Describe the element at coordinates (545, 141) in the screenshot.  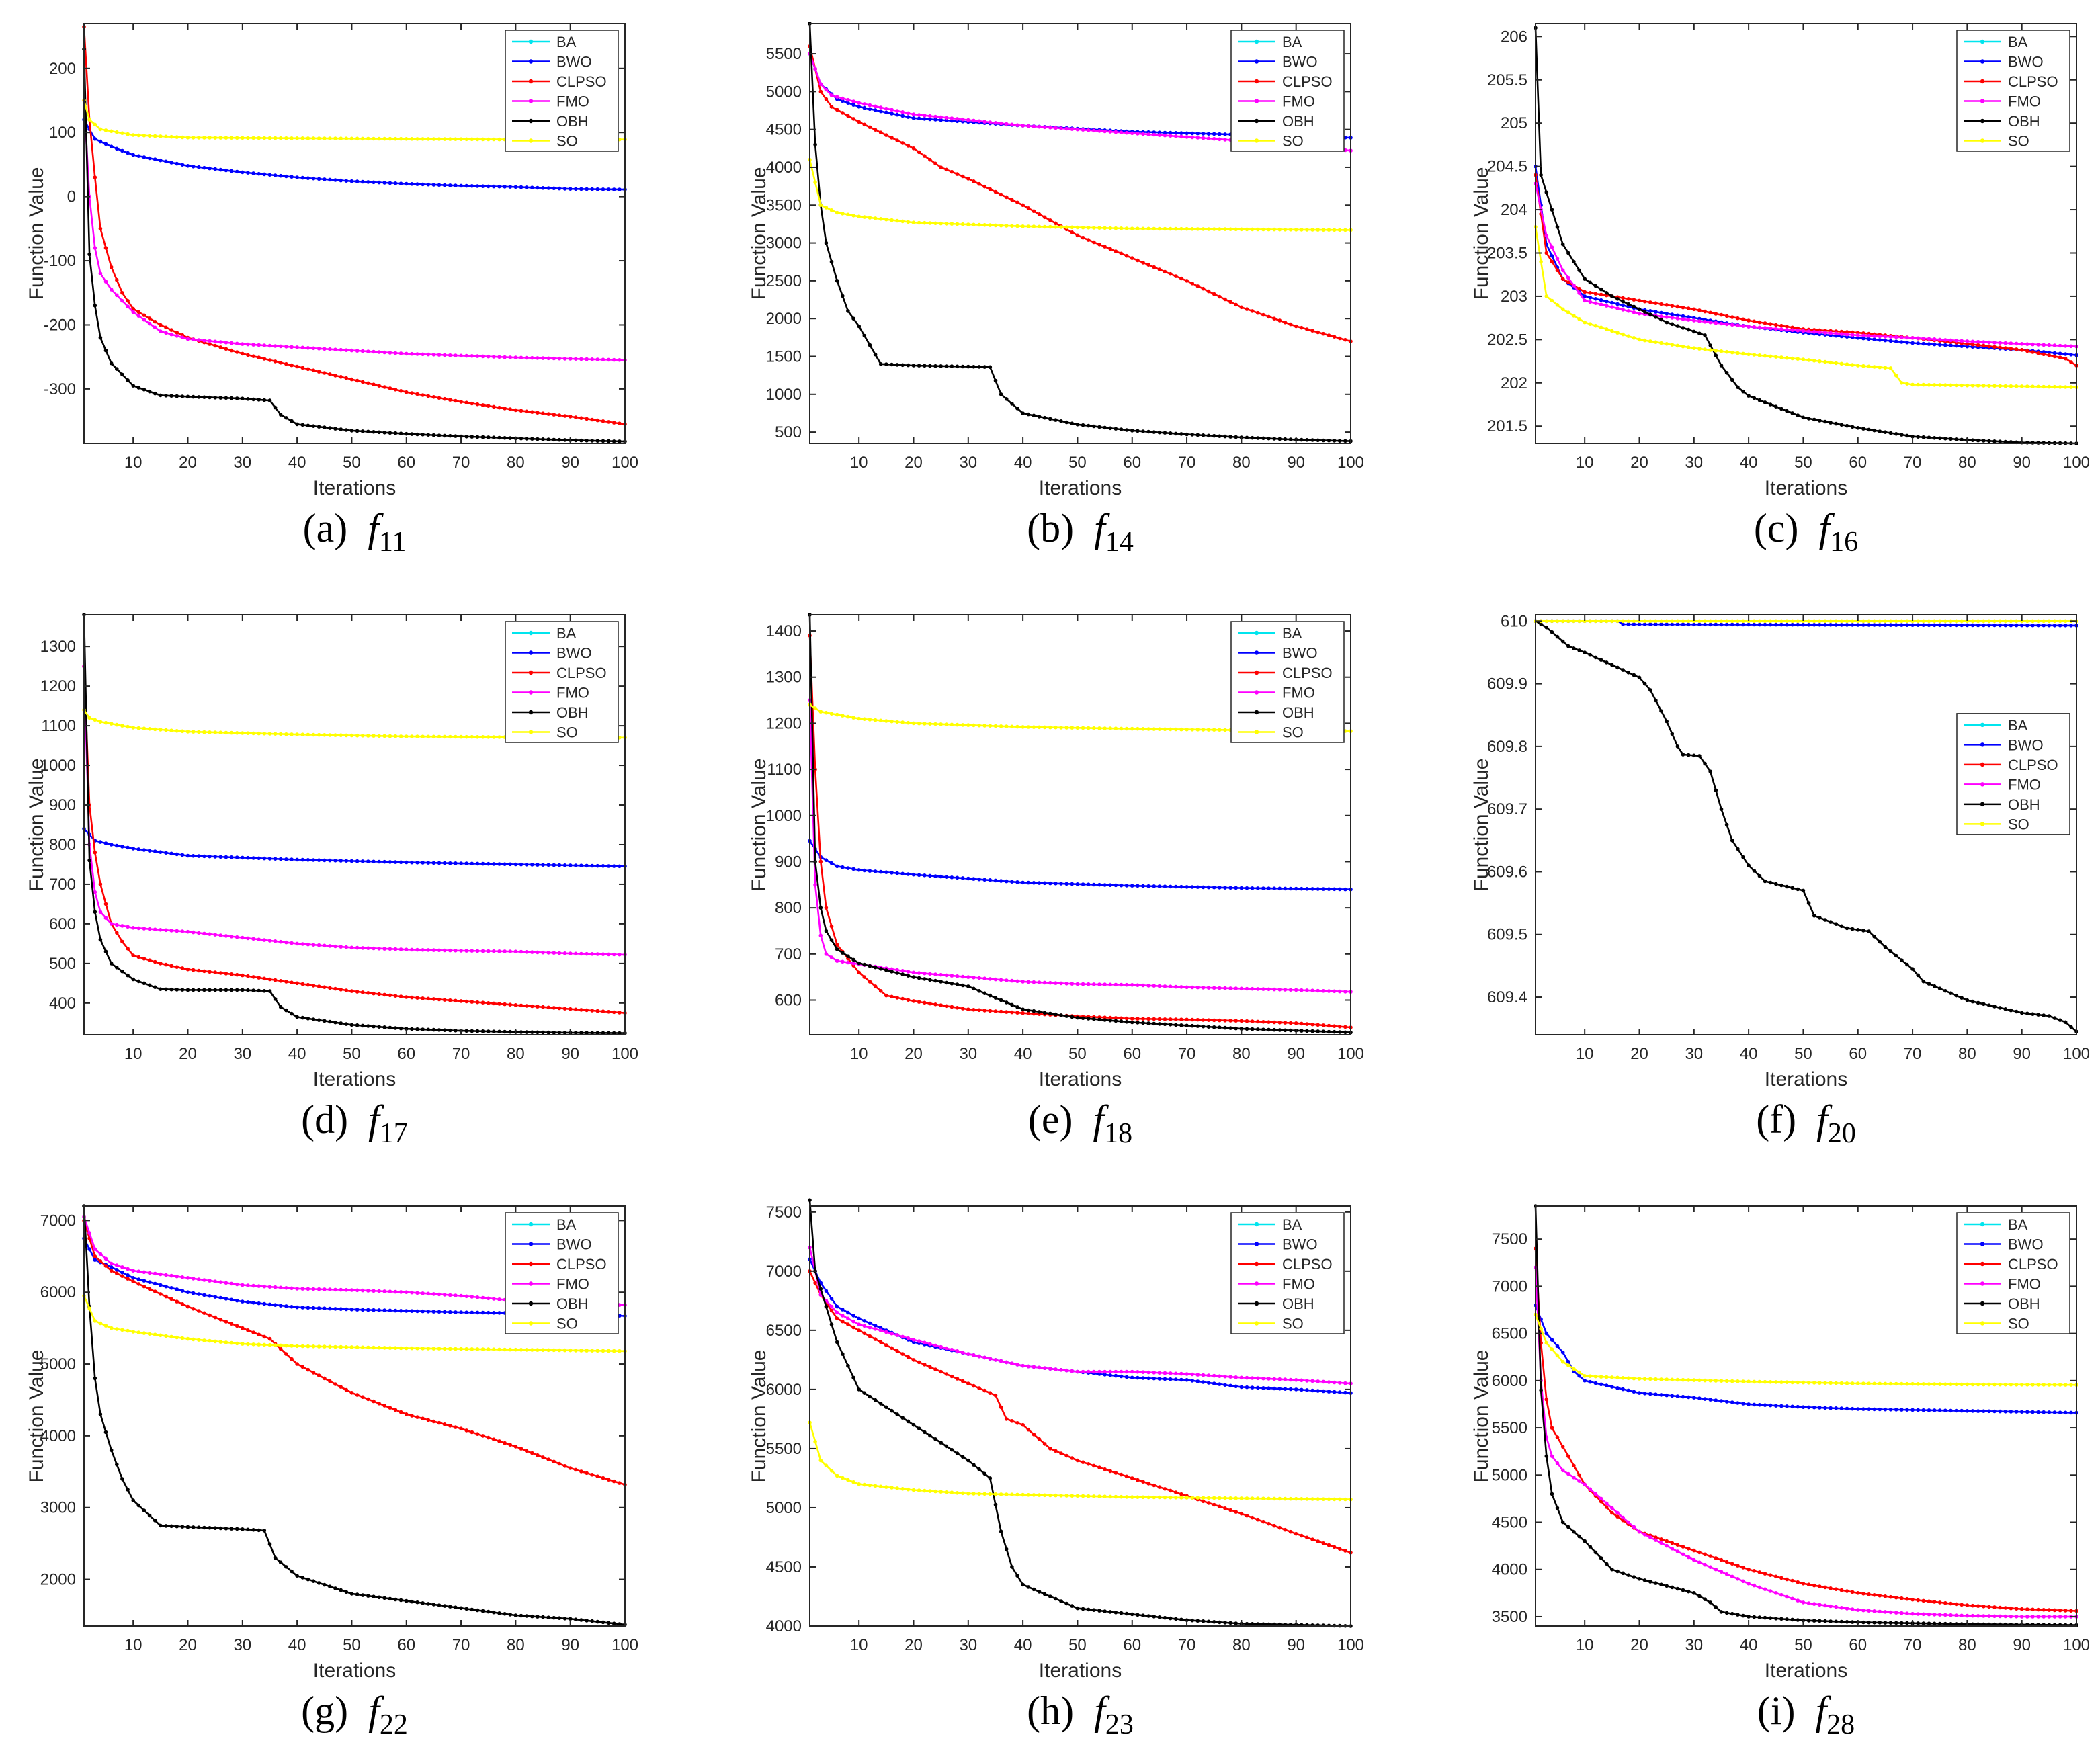
I see `legend-item-so: SO` at that location.